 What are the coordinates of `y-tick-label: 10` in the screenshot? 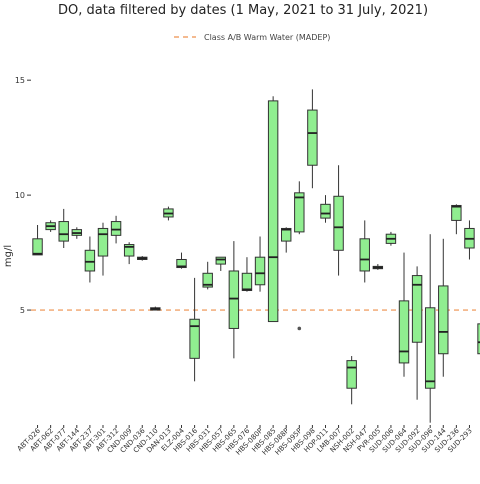 It's located at (20, 195).